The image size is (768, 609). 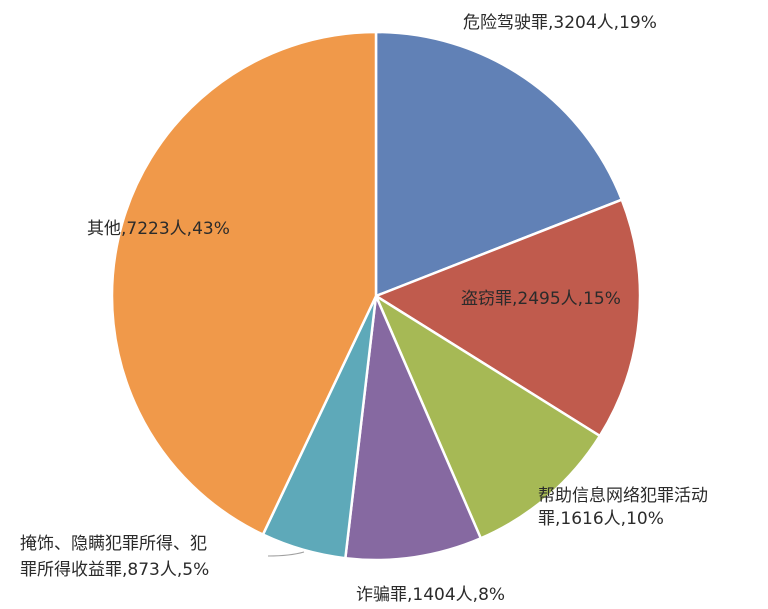 I want to click on data-label-4: 掩饰、隐瞒犯罪所得、犯罪所得收益罪,873人,5%, so click(x=114, y=557).